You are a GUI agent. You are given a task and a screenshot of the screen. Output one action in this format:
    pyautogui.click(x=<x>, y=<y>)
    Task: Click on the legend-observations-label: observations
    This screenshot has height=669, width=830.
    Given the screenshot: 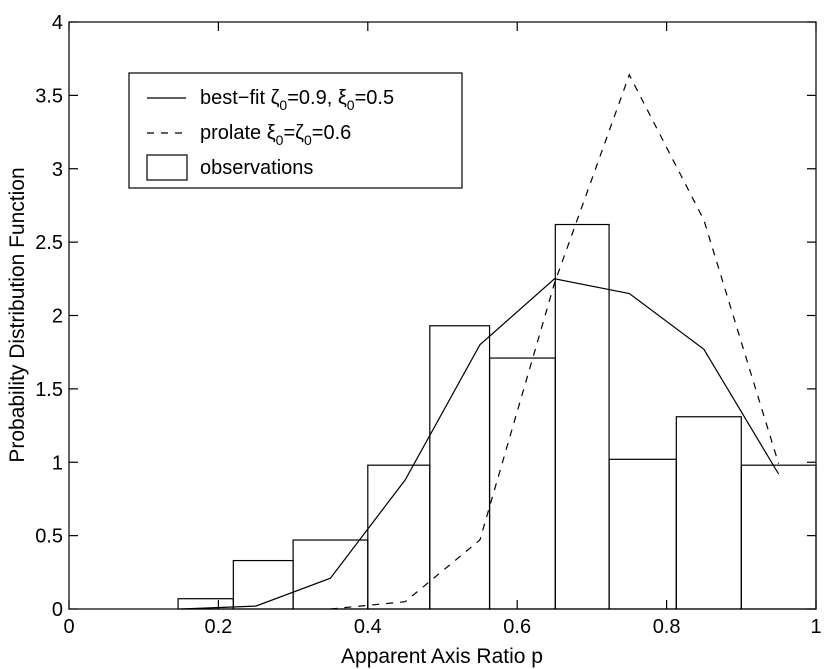 What is the action you would take?
    pyautogui.click(x=256, y=168)
    